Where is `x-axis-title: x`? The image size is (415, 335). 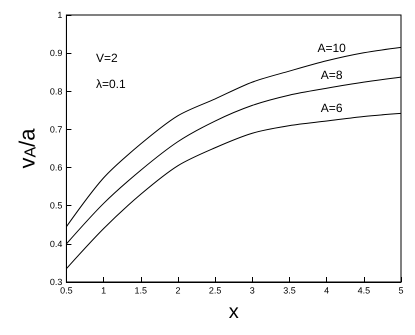
x-axis-title: x is located at coordinates (233, 312).